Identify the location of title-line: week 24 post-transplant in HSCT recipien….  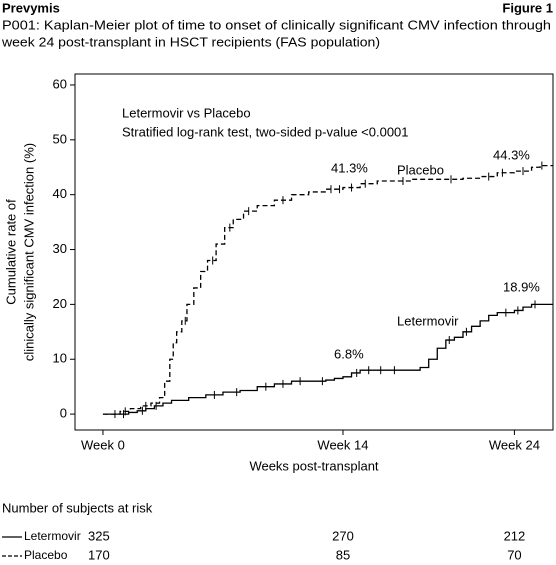
(190, 41).